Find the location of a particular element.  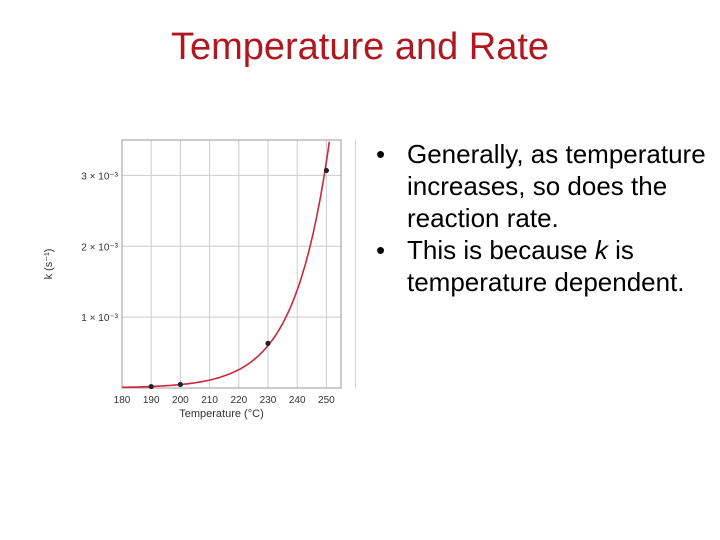

x-tick-label: 200 is located at coordinates (180, 400).